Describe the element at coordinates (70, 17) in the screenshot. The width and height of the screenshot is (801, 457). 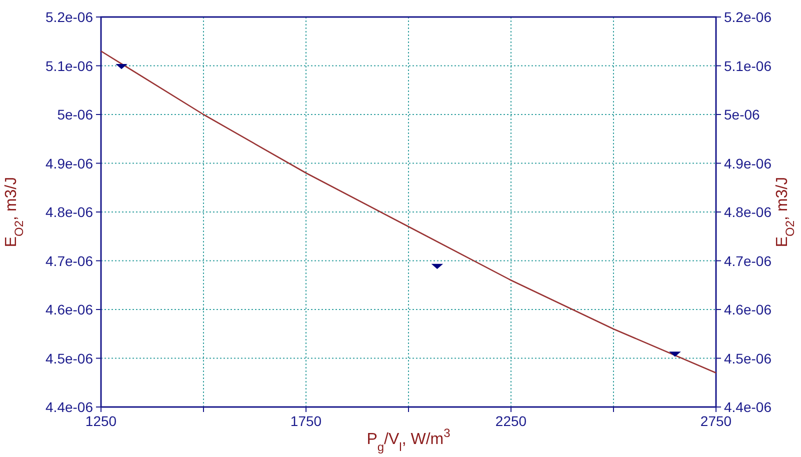
I see `y-tick-label: 5.2e-06` at that location.